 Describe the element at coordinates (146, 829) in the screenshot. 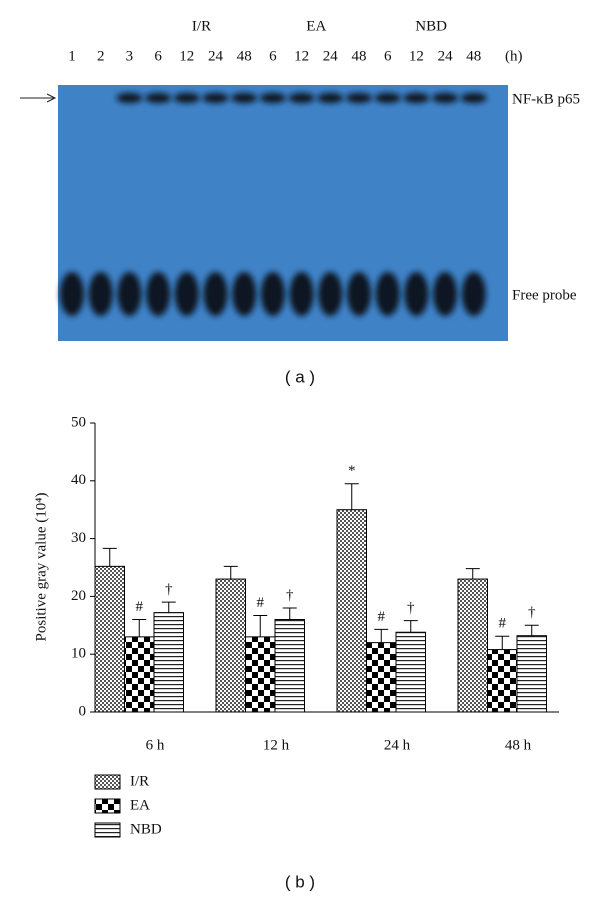

I see `legend-label: NBD` at that location.